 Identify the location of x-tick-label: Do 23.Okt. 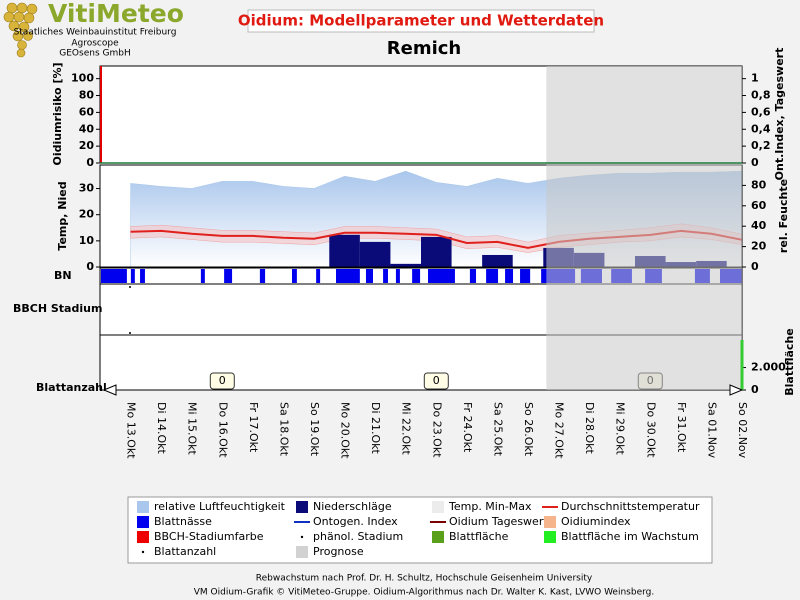
(436, 430).